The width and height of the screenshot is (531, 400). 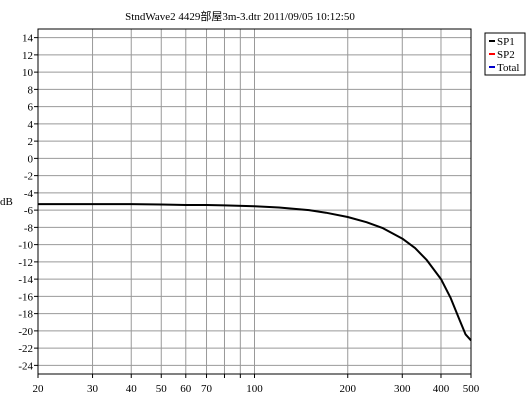 I want to click on y-tick-label: 10, so click(x=28, y=73).